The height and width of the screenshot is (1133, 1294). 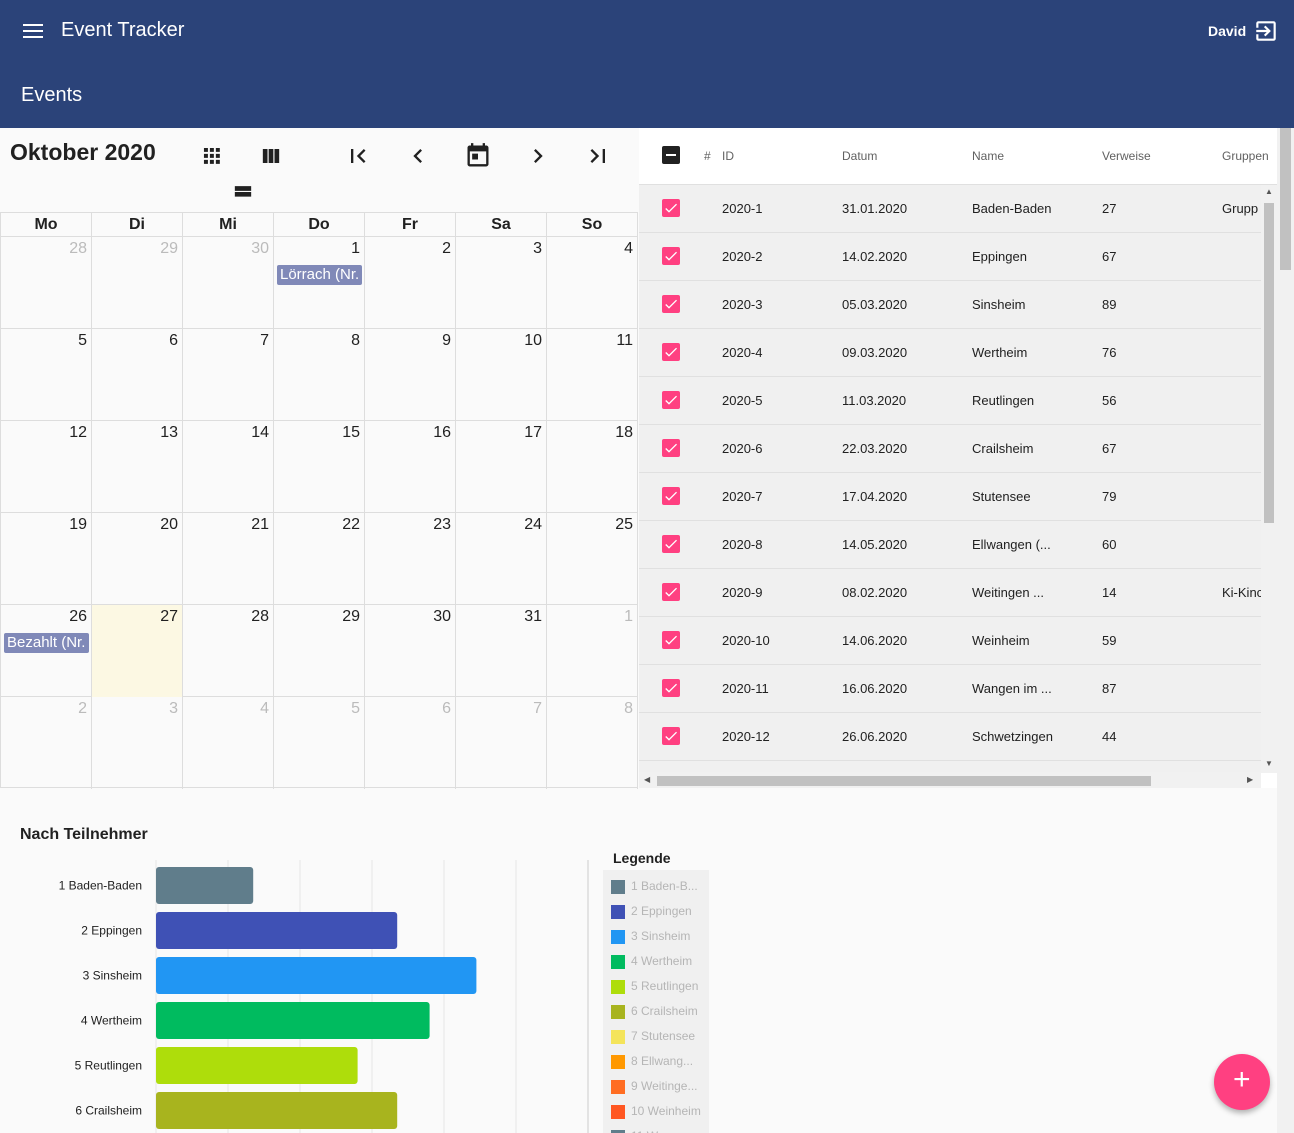 I want to click on today-calendar-icon, so click(x=478, y=156).